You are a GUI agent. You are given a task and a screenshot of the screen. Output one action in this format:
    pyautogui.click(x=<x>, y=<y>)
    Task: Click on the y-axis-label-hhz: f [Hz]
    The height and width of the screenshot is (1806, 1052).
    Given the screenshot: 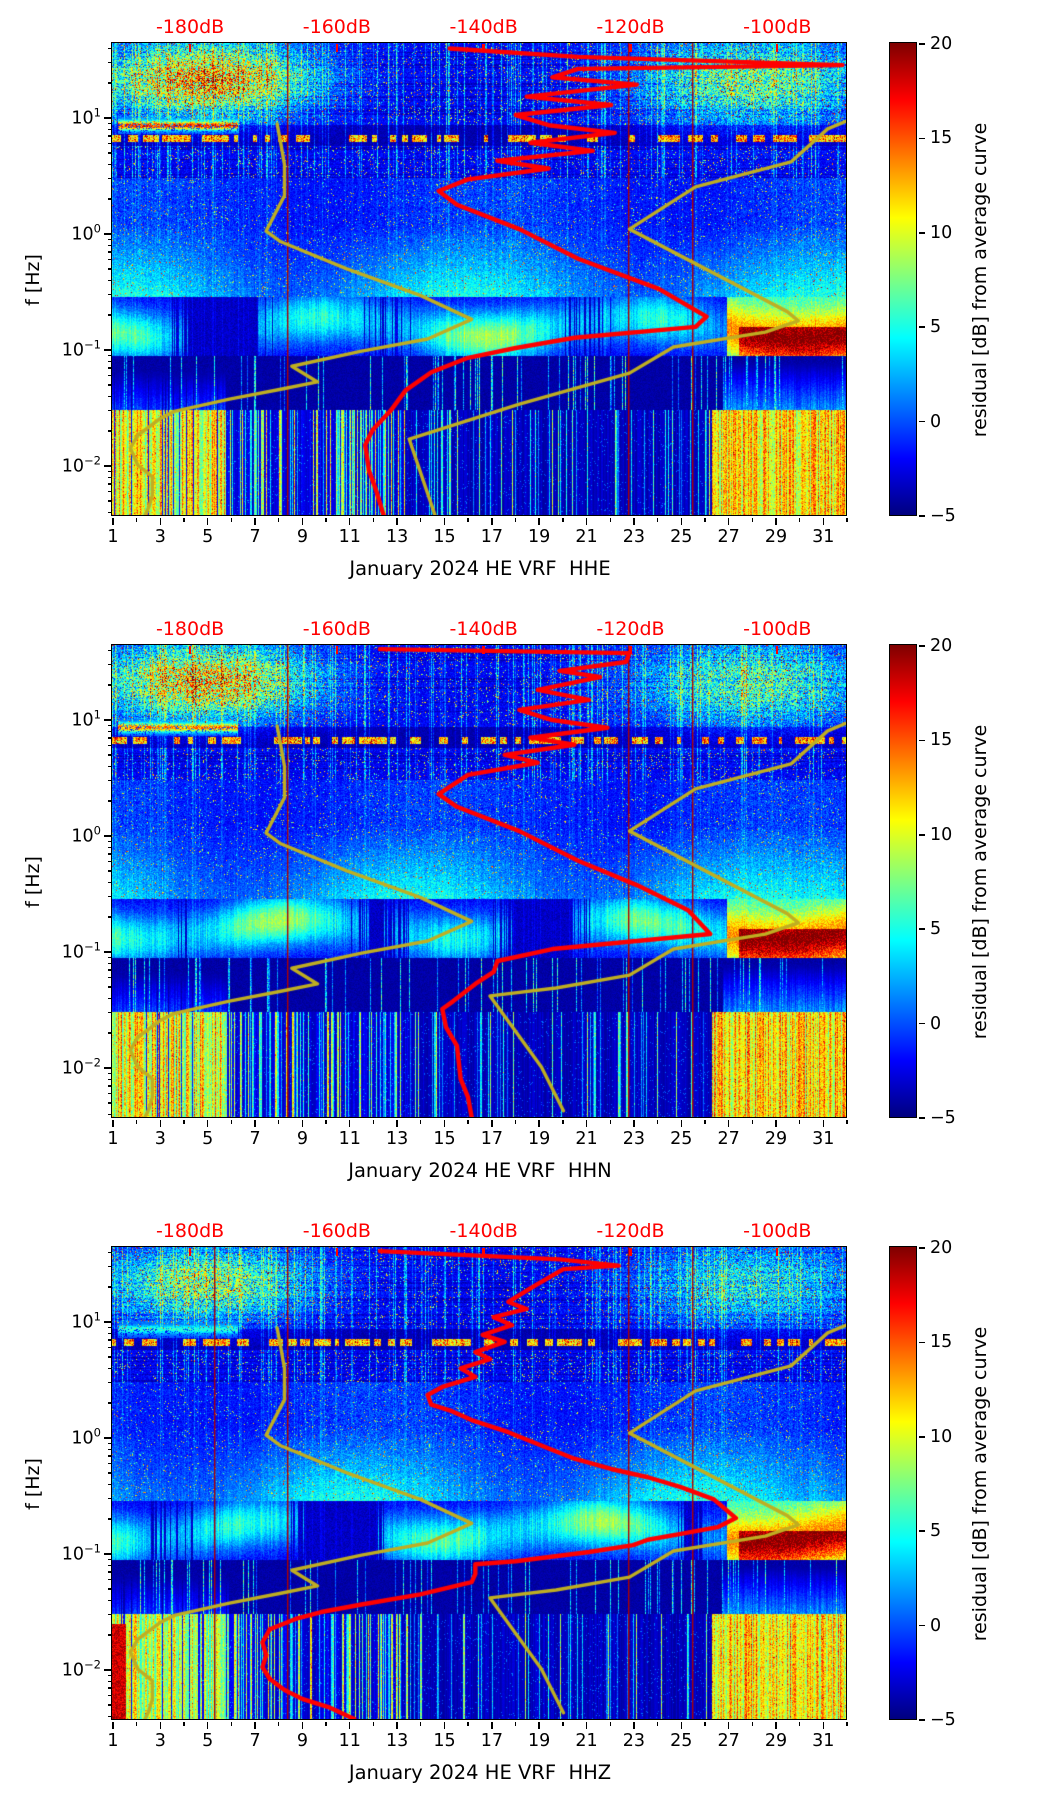 What is the action you would take?
    pyautogui.click(x=33, y=1484)
    